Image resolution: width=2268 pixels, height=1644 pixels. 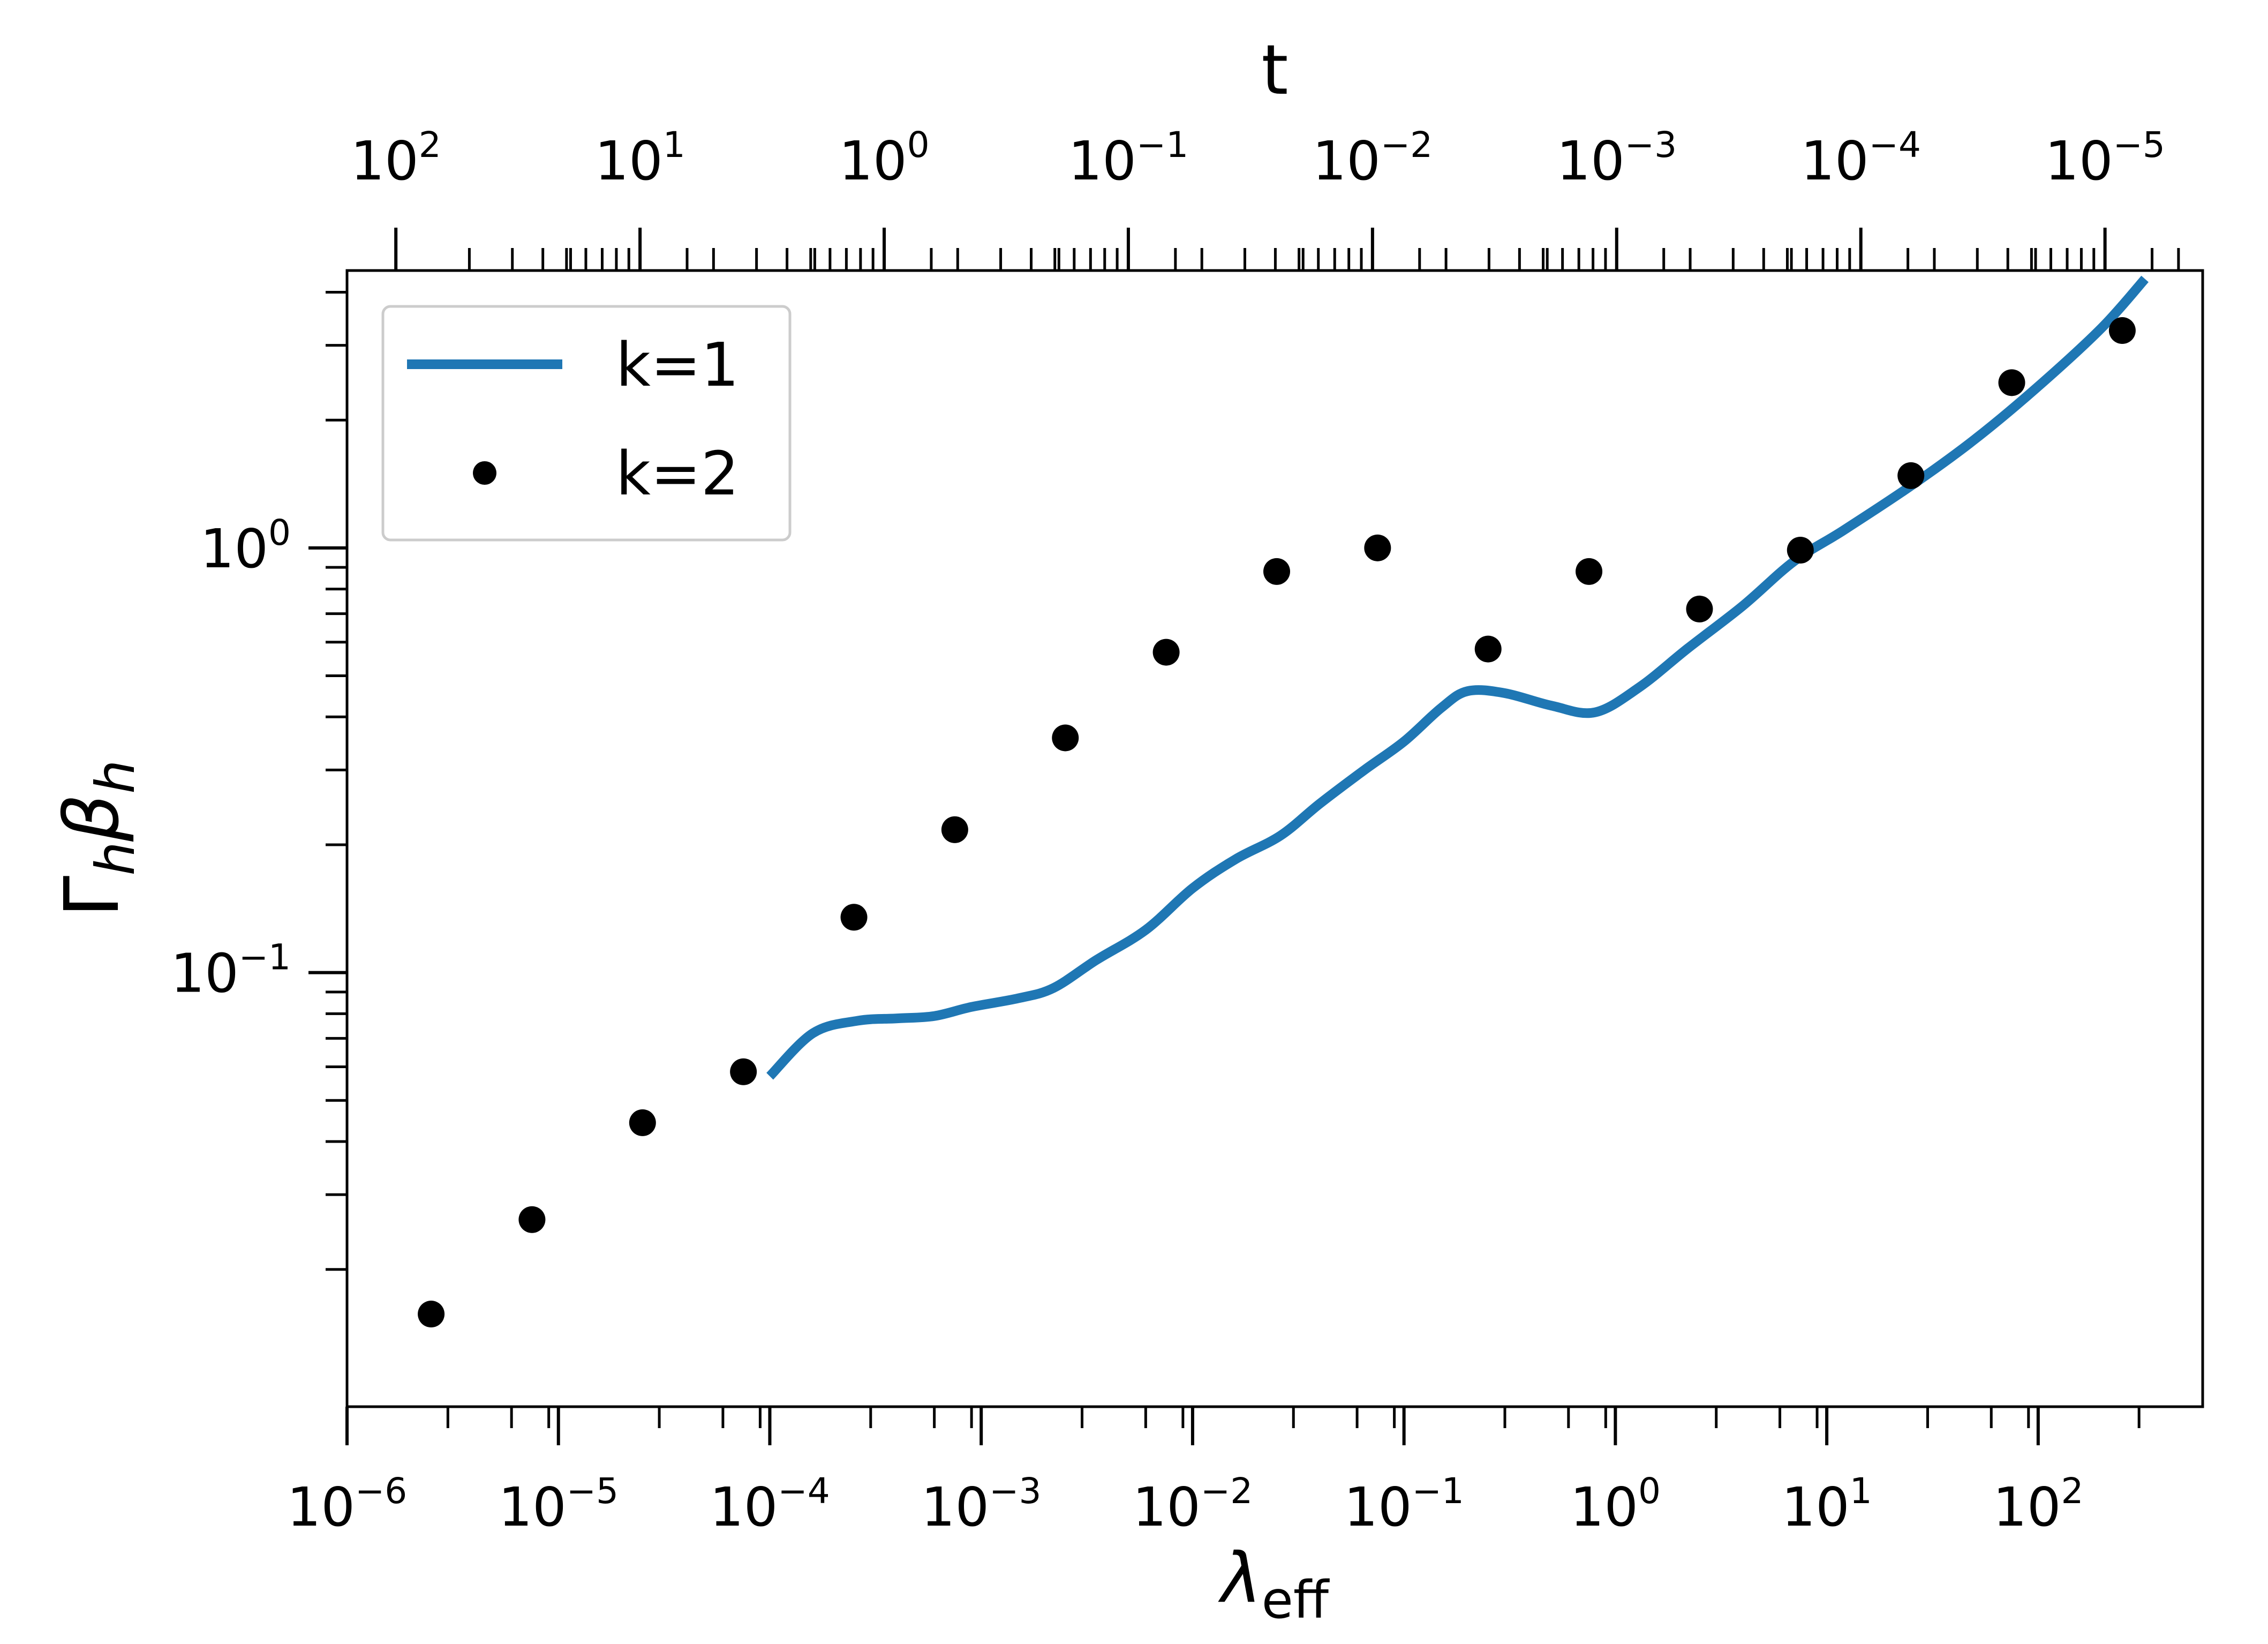 I want to click on svg-text: Γhβh, so click(x=98, y=838).